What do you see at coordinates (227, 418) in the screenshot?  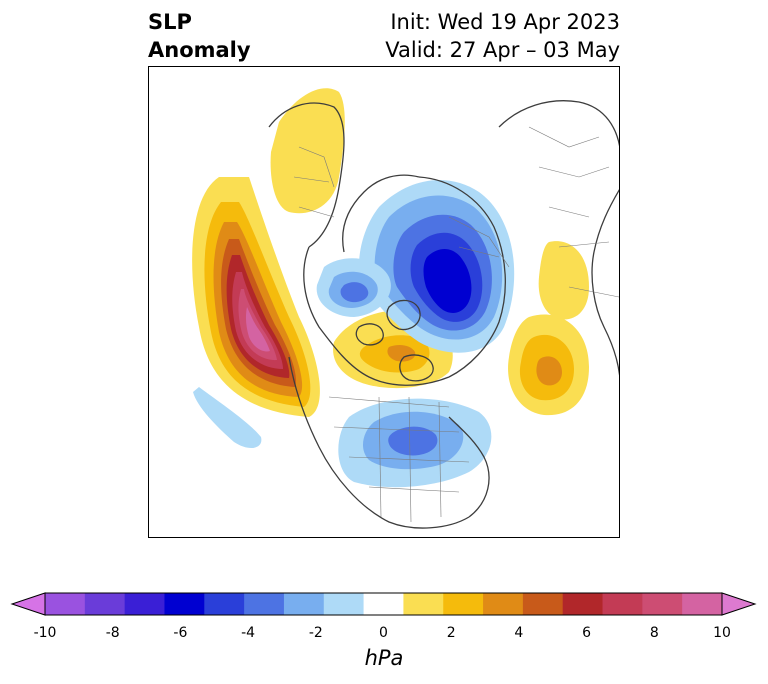 I see `anomaly-low-central-pacific` at bounding box center [227, 418].